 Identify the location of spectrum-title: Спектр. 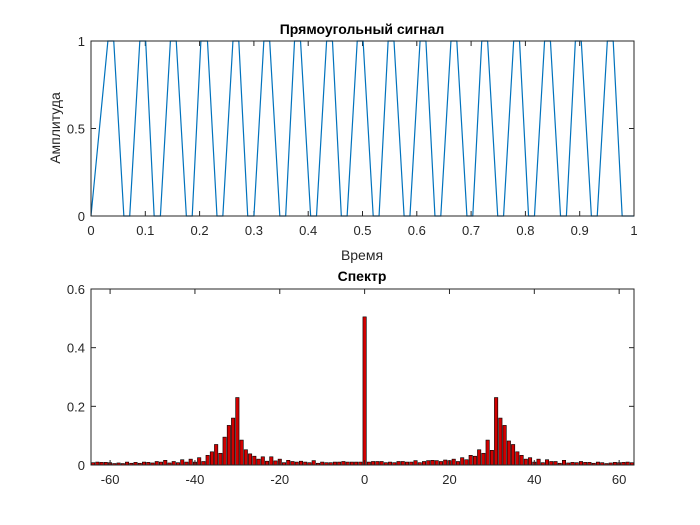
(362, 276).